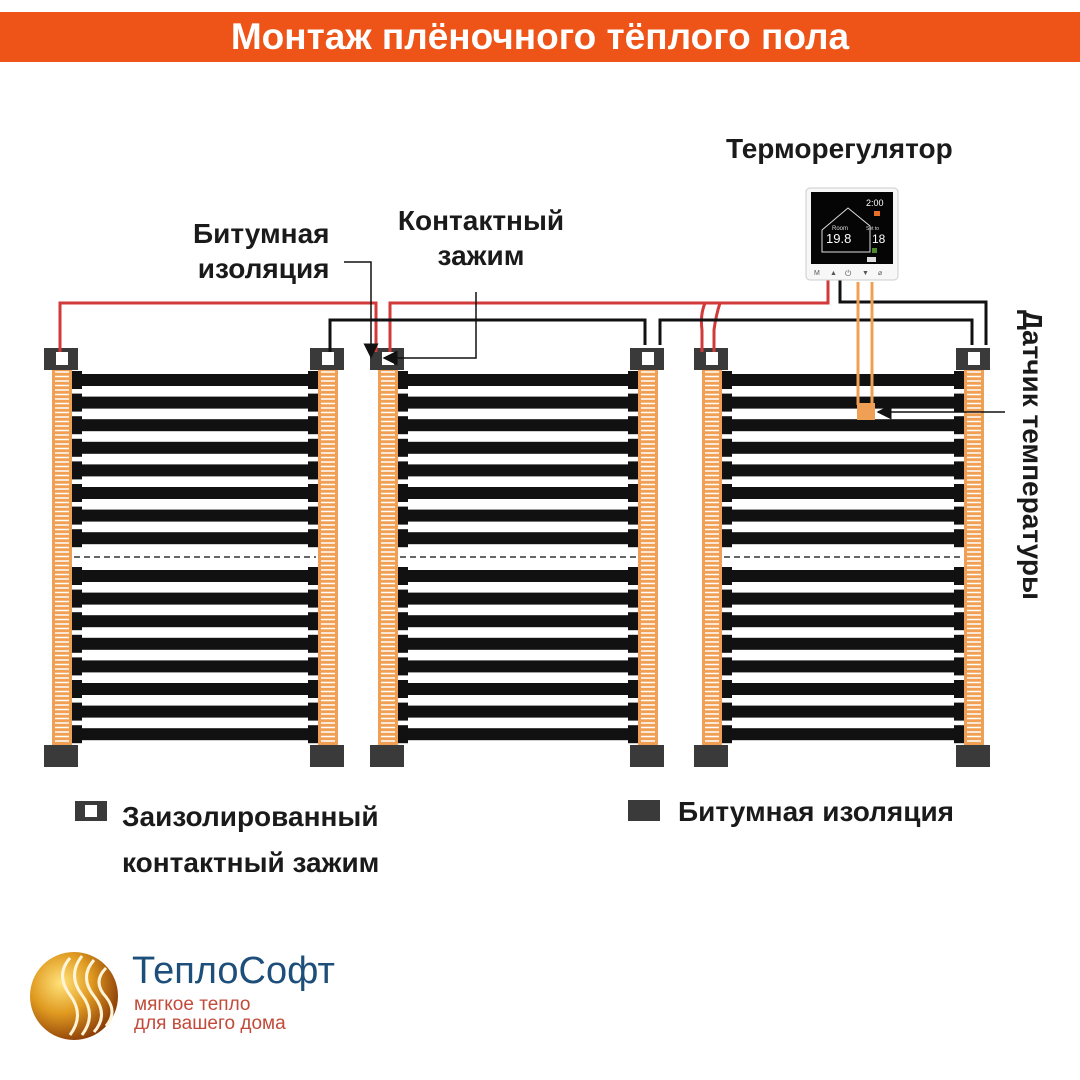 The height and width of the screenshot is (1080, 1080). Describe the element at coordinates (210, 1023) in the screenshot. I see `logo-tagline-line2: для вашего дома` at that location.